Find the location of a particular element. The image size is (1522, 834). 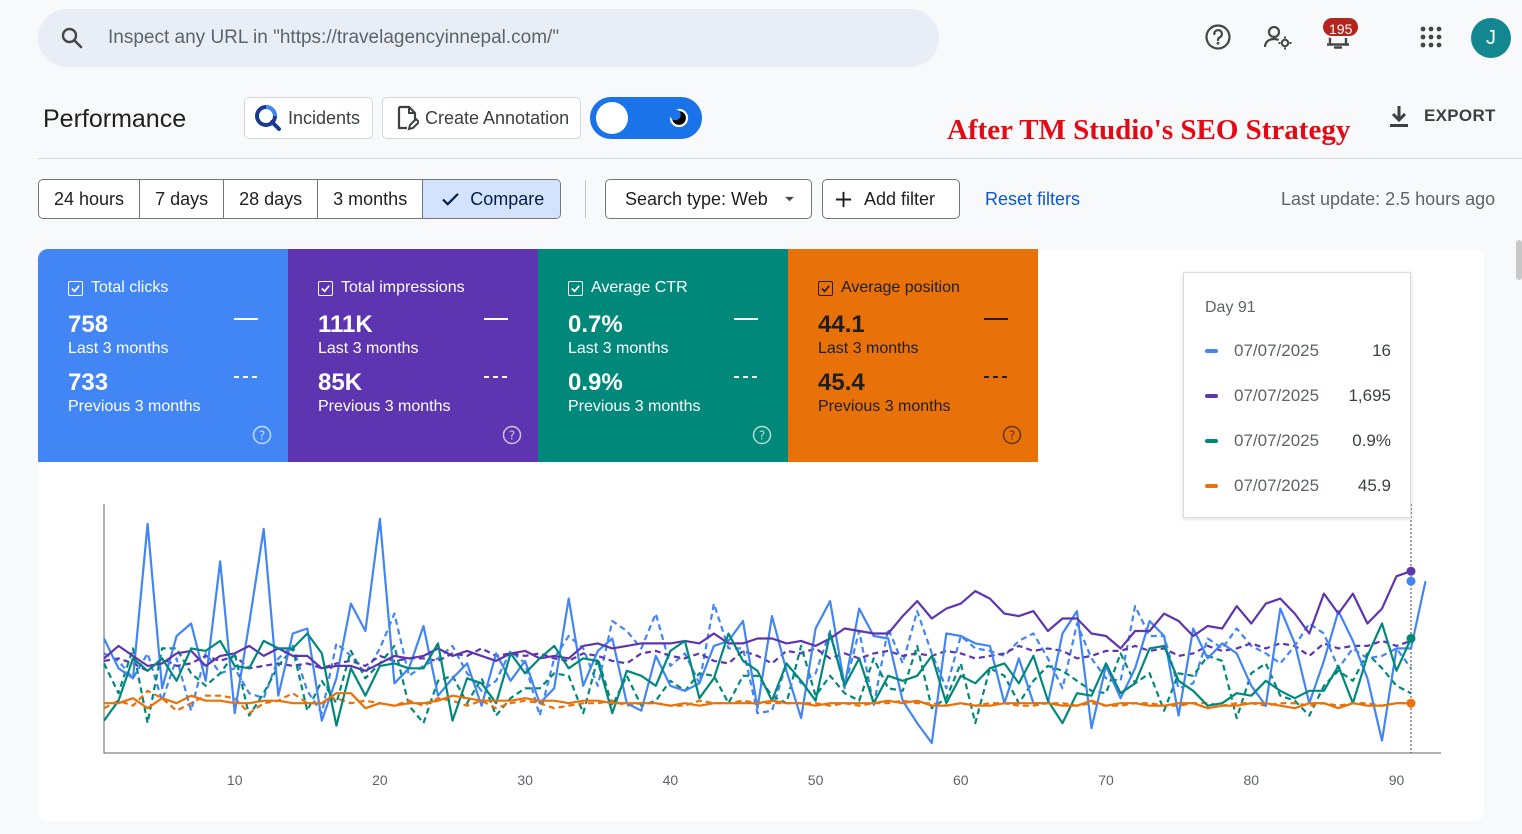

notification-count-badge: 195 is located at coordinates (1341, 27).